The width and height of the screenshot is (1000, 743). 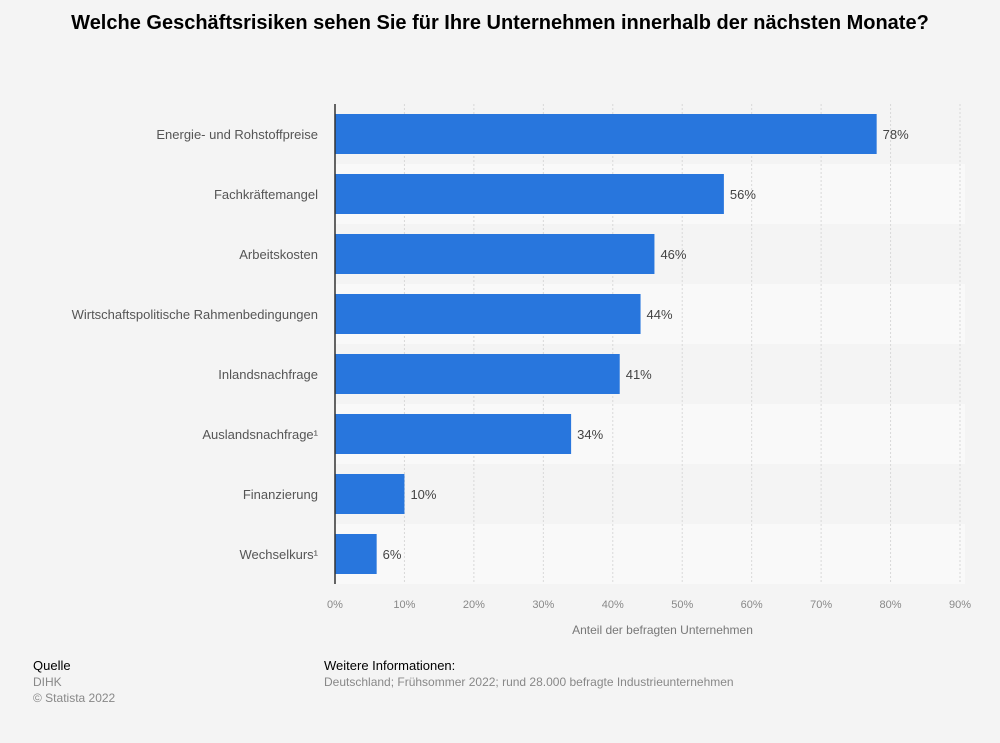 What do you see at coordinates (896, 134) in the screenshot?
I see `data-label: 78%` at bounding box center [896, 134].